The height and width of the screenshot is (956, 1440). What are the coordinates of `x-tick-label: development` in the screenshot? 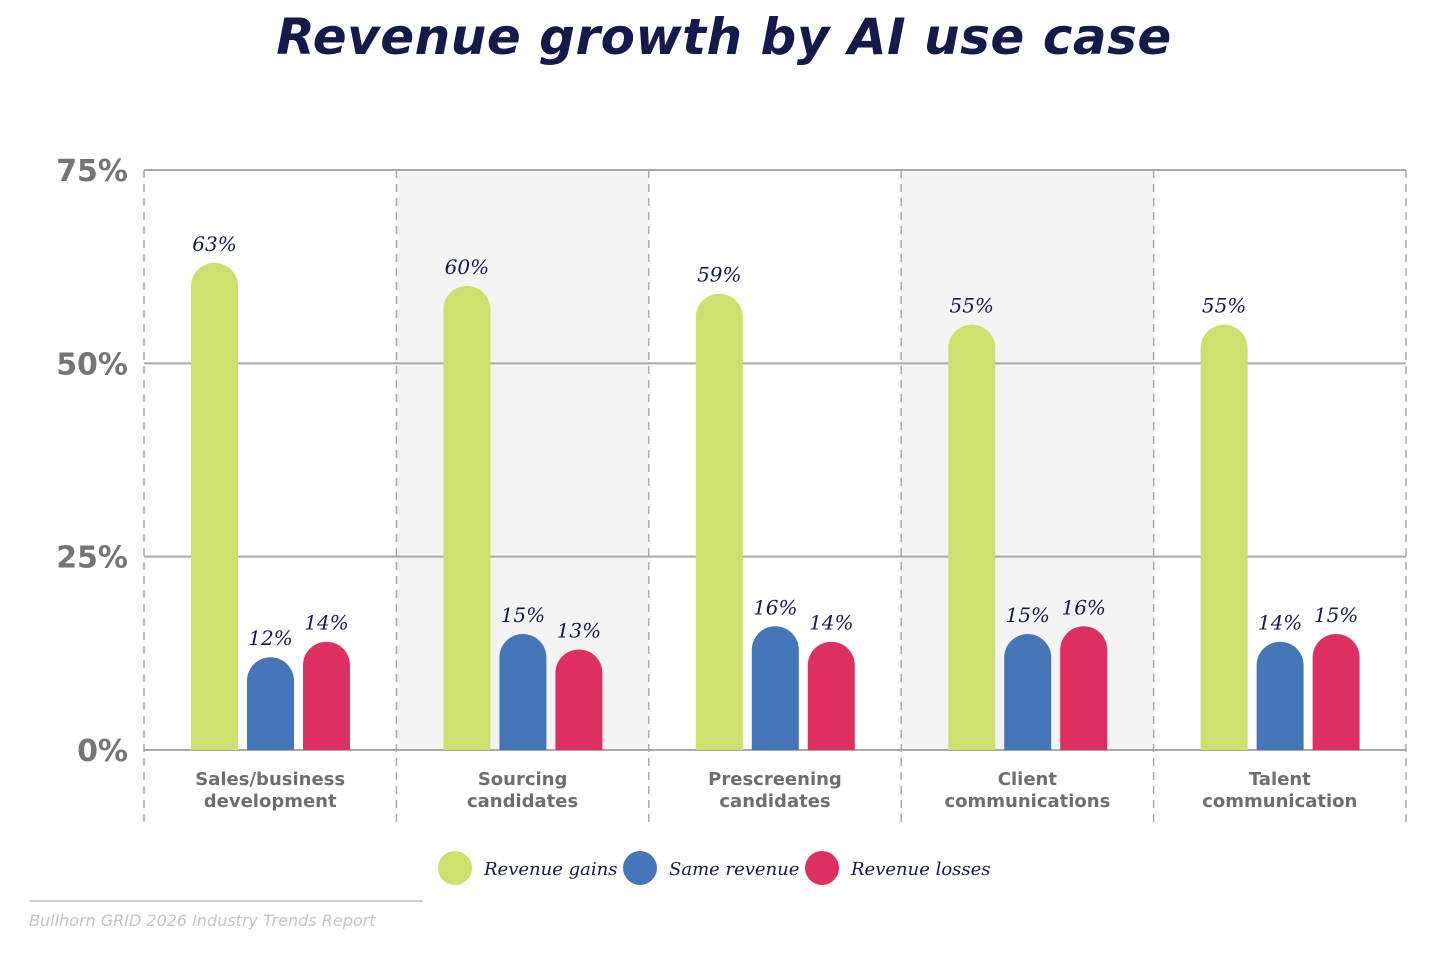 It's located at (270, 801).